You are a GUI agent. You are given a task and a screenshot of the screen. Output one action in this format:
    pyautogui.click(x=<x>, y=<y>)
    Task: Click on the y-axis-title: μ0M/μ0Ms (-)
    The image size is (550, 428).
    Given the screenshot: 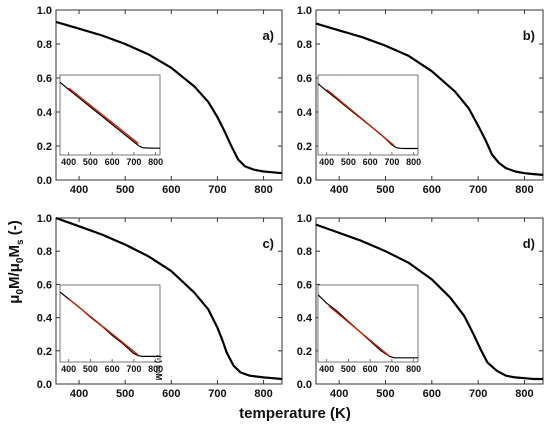 What is the action you would take?
    pyautogui.click(x=16, y=261)
    